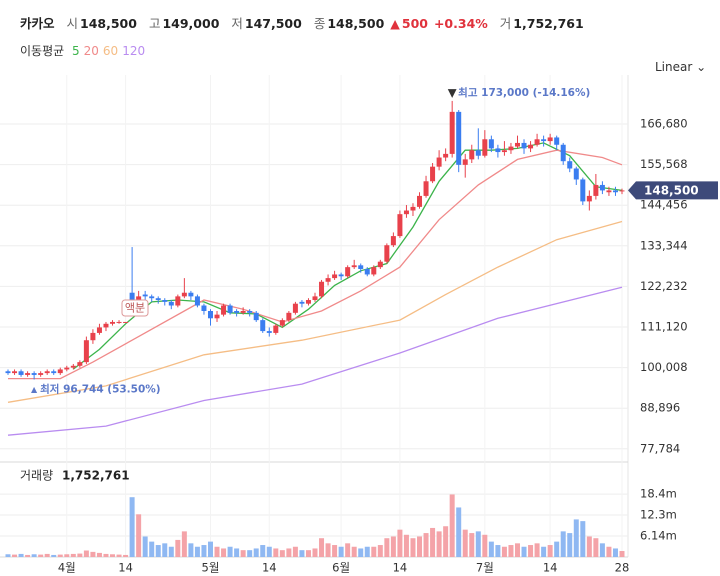 The height and width of the screenshot is (576, 720). What do you see at coordinates (460, 23) in the screenshot?
I see `change-pct: +0.34%` at bounding box center [460, 23].